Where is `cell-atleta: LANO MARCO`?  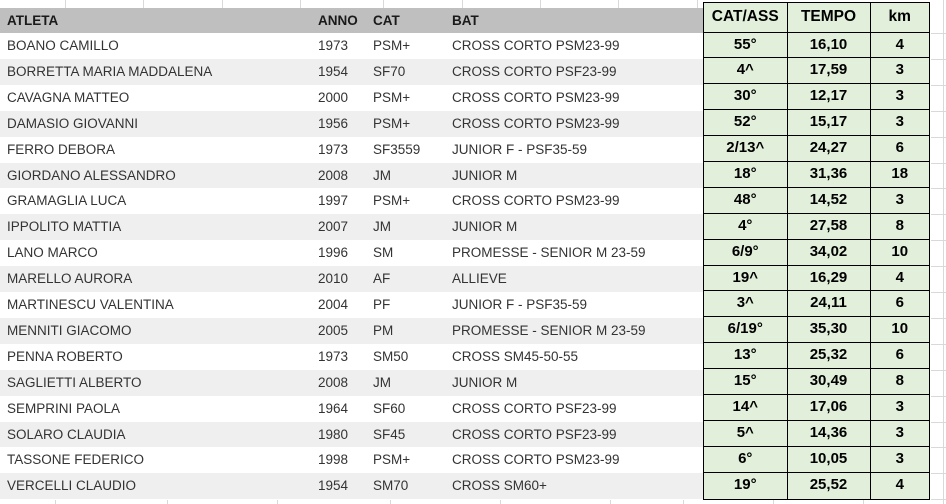
cell-atleta: LANO MARCO is located at coordinates (52, 253).